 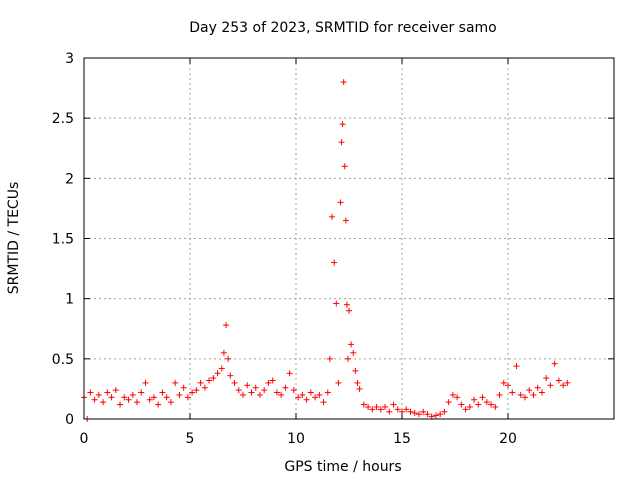 What do you see at coordinates (69, 59) in the screenshot?
I see `y-tick-label: 3` at bounding box center [69, 59].